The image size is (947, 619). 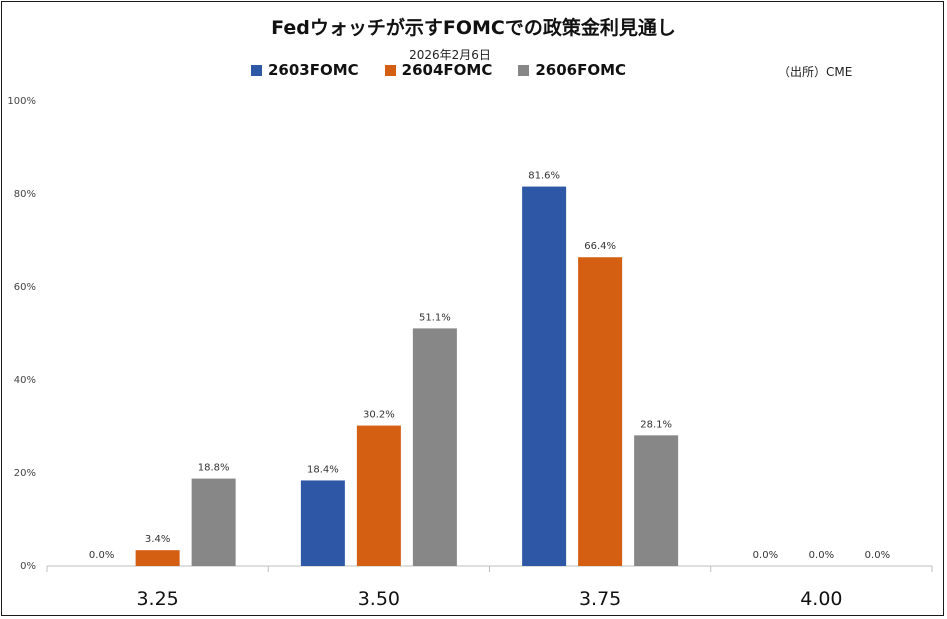 What do you see at coordinates (28, 566) in the screenshot?
I see `y-tick-label: 0%` at bounding box center [28, 566].